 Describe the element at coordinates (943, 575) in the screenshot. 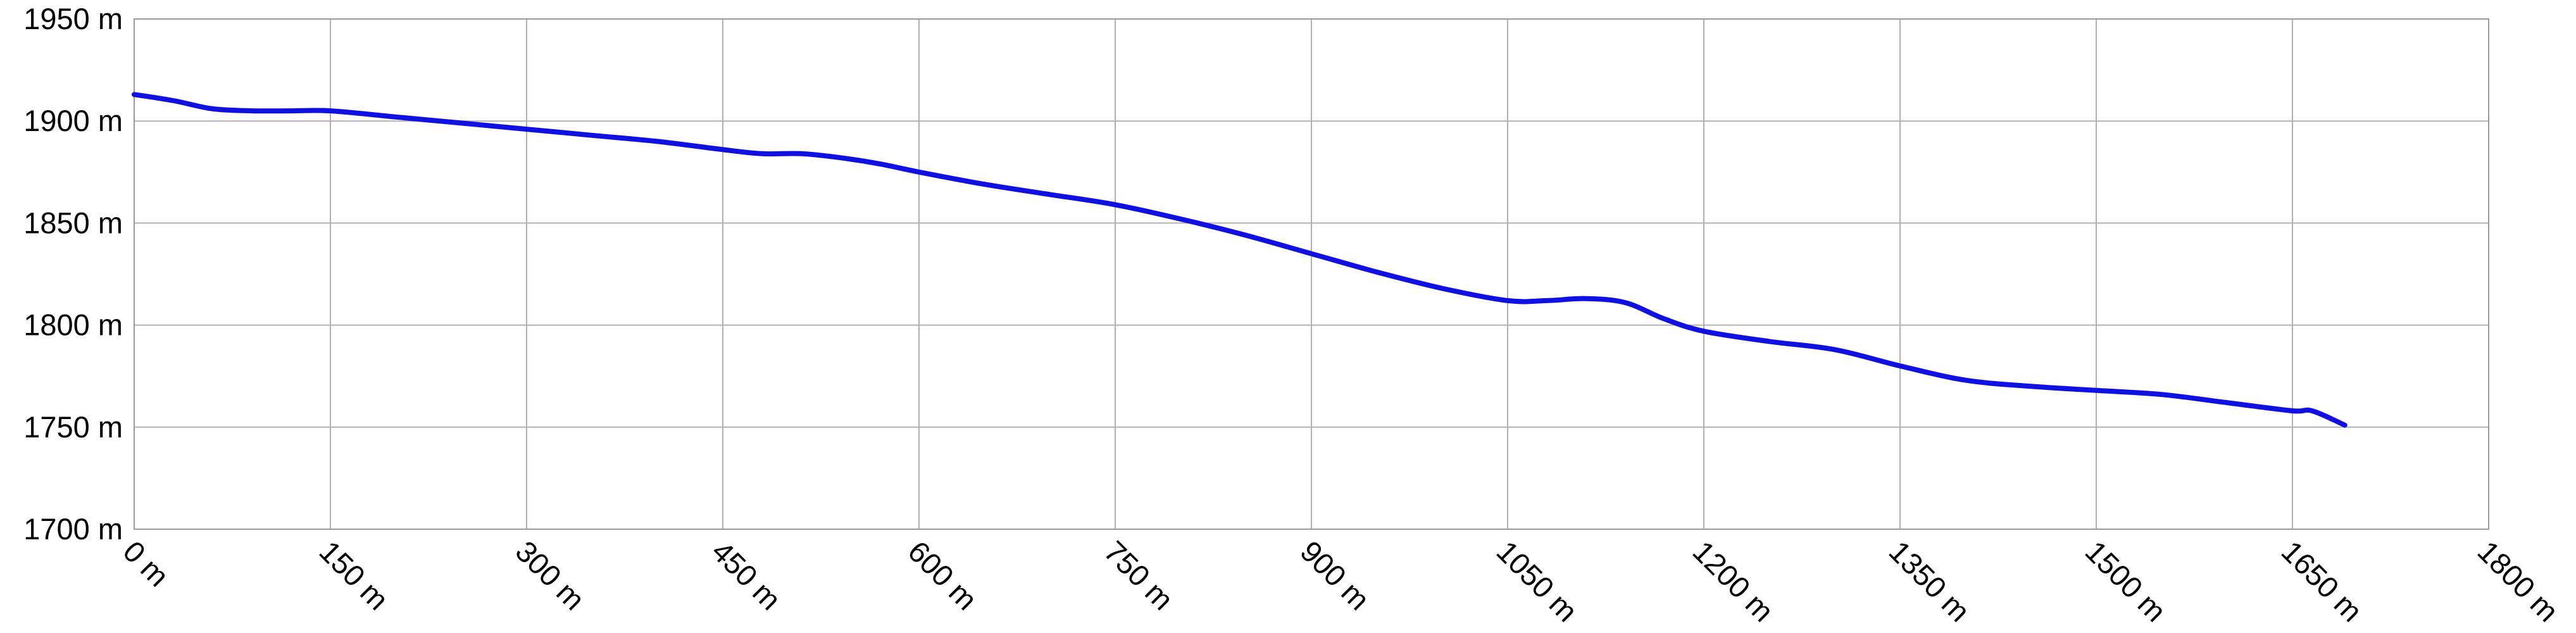

I see `x-tick-label: 600 m` at that location.